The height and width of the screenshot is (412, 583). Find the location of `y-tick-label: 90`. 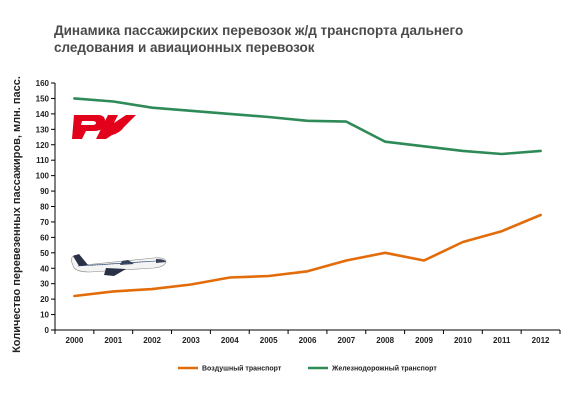

y-tick-label: 90 is located at coordinates (44, 191).